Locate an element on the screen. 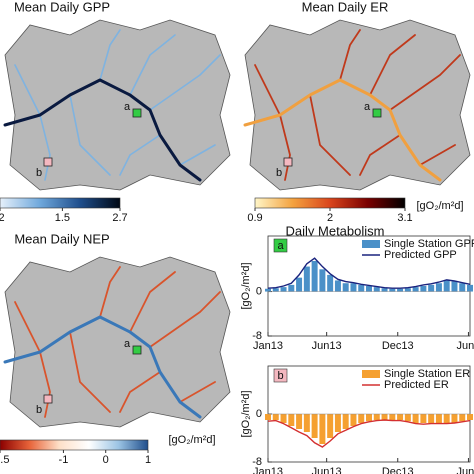 The width and height of the screenshot is (474, 474). colorbar-tick-label: .2 is located at coordinates (2, 218).